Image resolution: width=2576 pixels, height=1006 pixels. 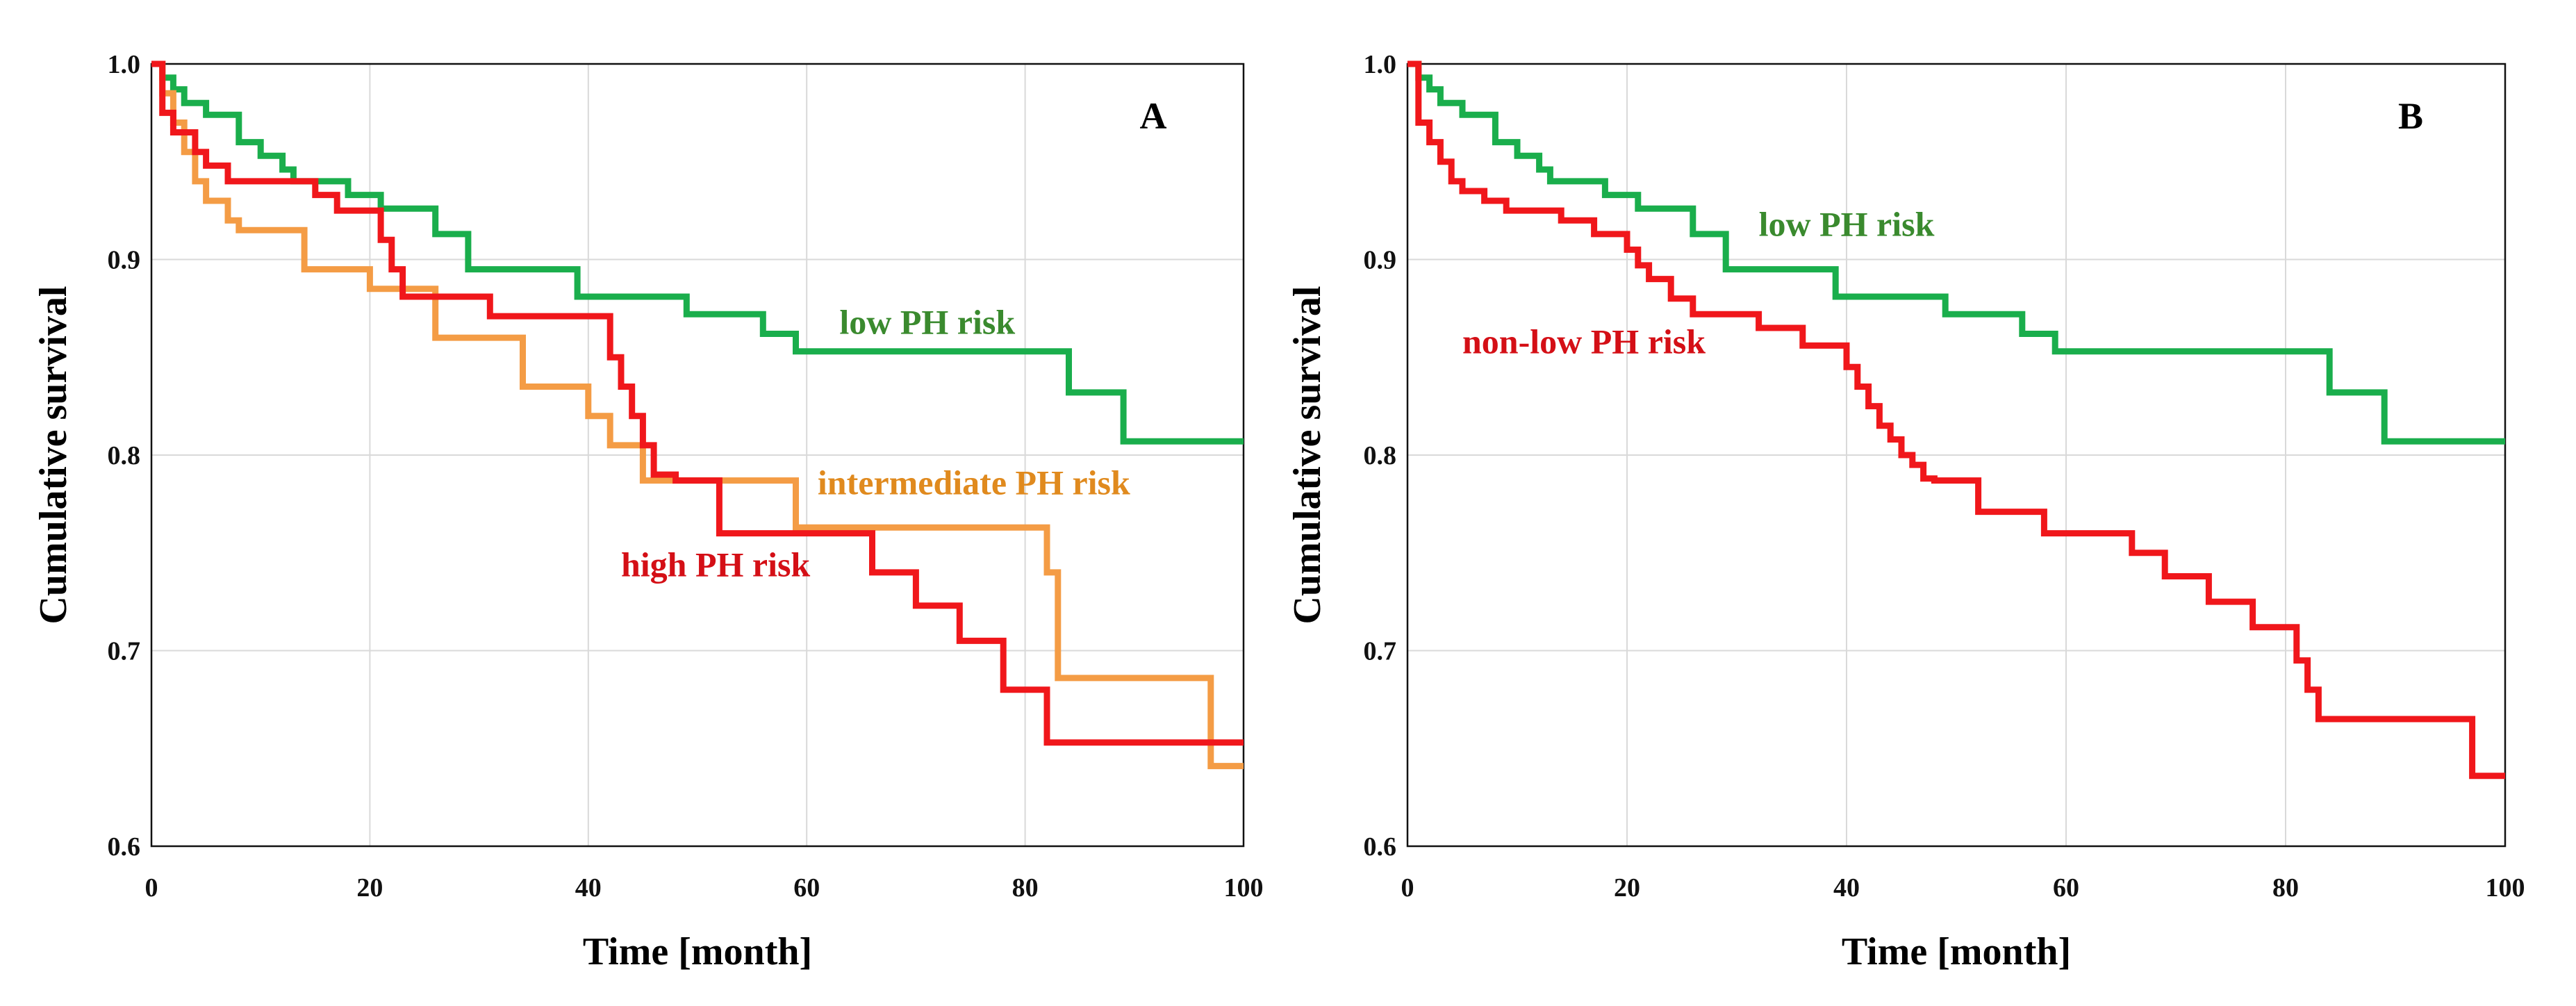 What do you see at coordinates (715, 564) in the screenshot?
I see `series-label-high-ph-risk: high PH risk` at bounding box center [715, 564].